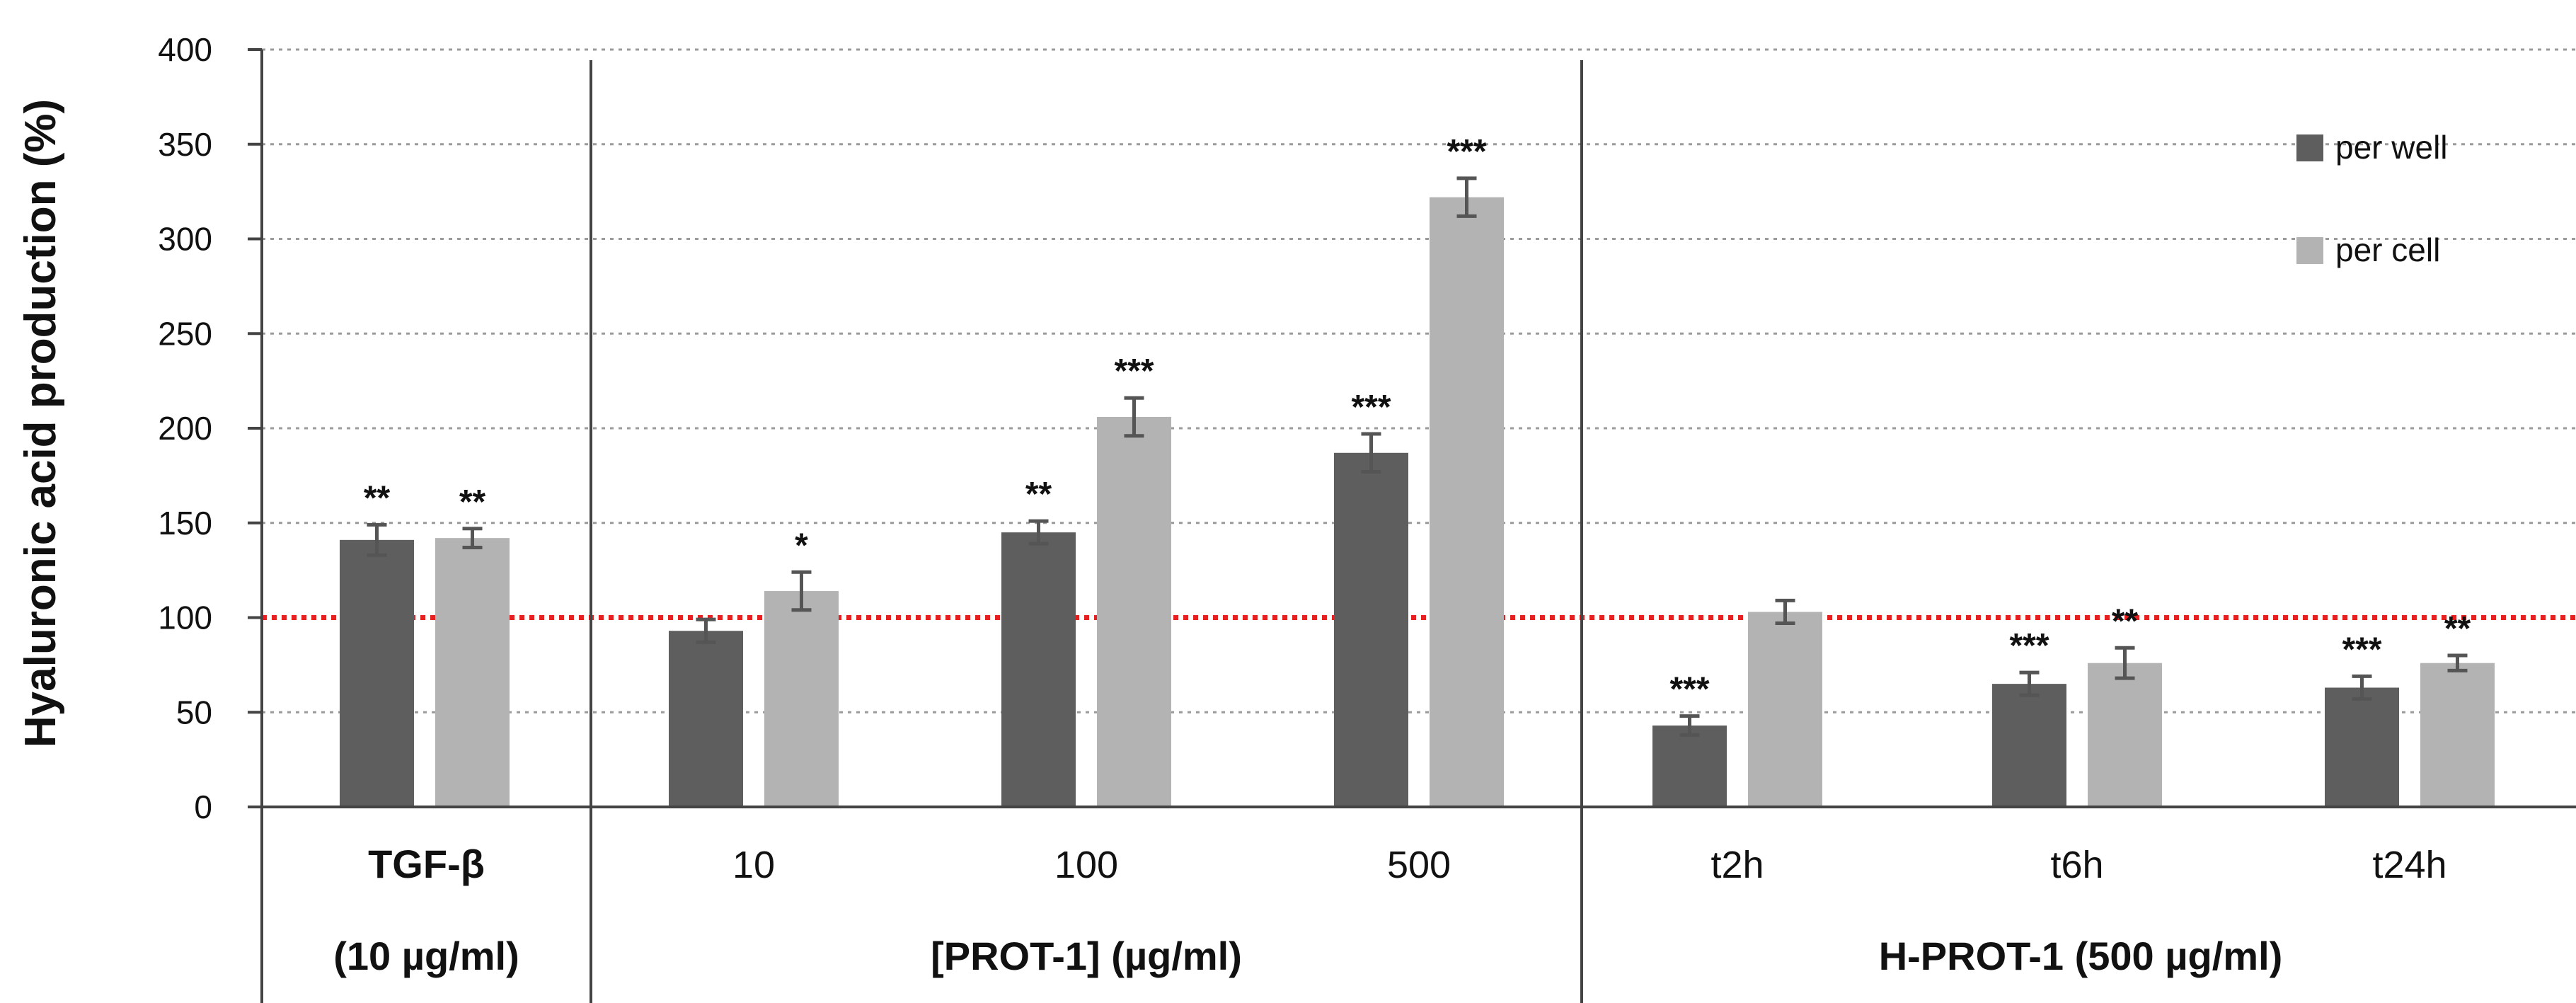 Image resolution: width=2576 pixels, height=1003 pixels. What do you see at coordinates (802, 545) in the screenshot?
I see `significance-label: *` at bounding box center [802, 545].